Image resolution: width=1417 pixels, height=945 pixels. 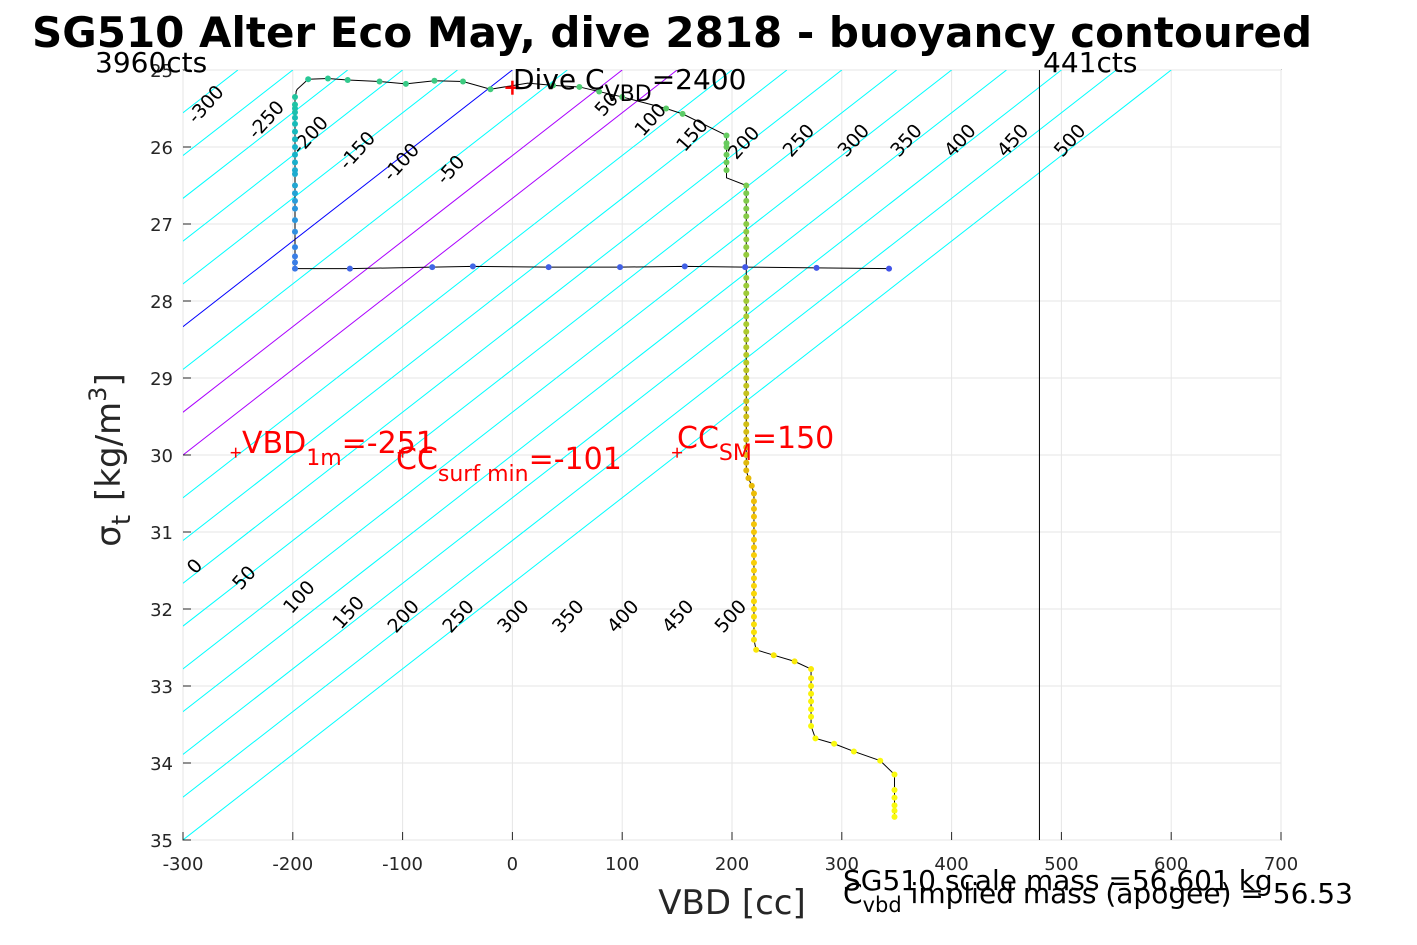 I want to click on footer-main: C, so click(x=853, y=893).